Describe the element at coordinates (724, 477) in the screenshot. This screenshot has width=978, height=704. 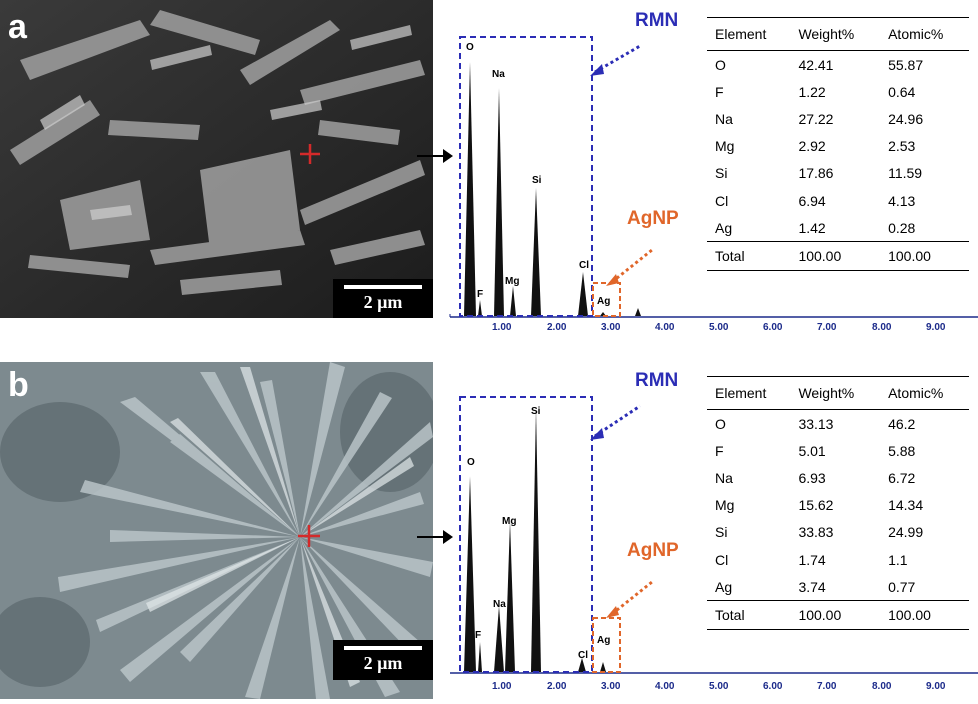
I see `cell: Na` at that location.